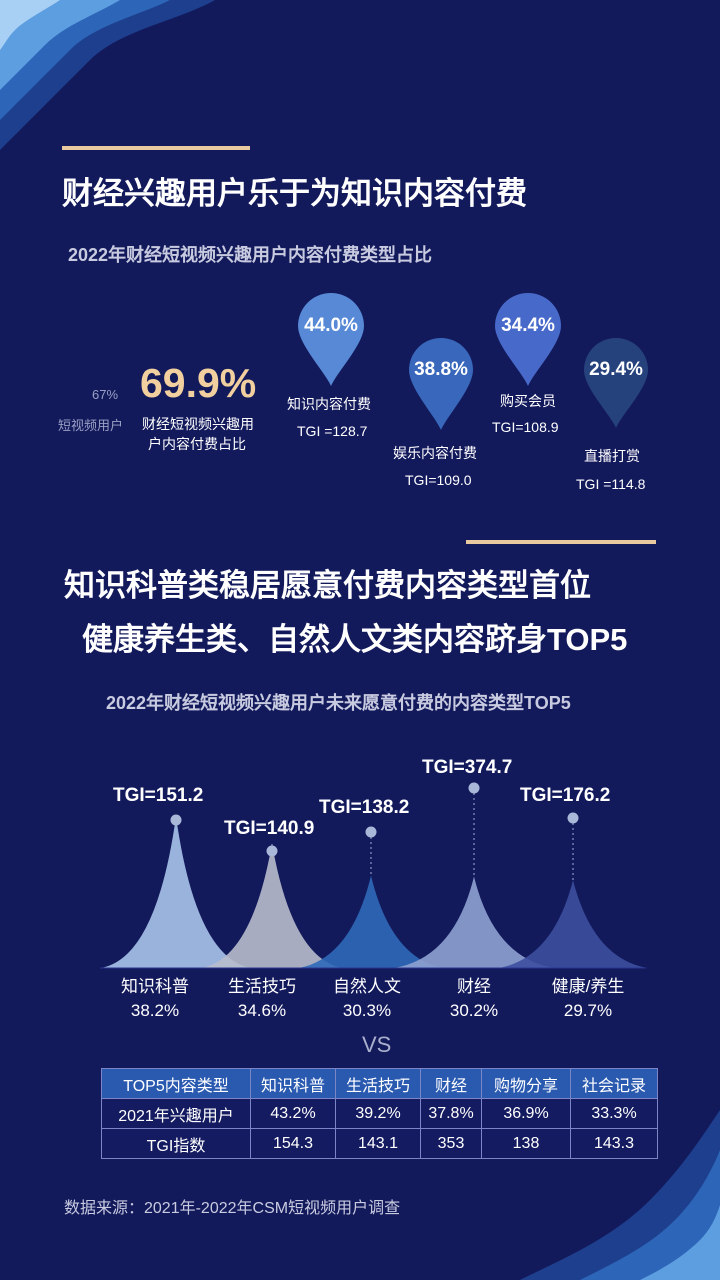 The image size is (720, 1280). I want to click on tgi-label-3: TGI=138.2, so click(364, 807).